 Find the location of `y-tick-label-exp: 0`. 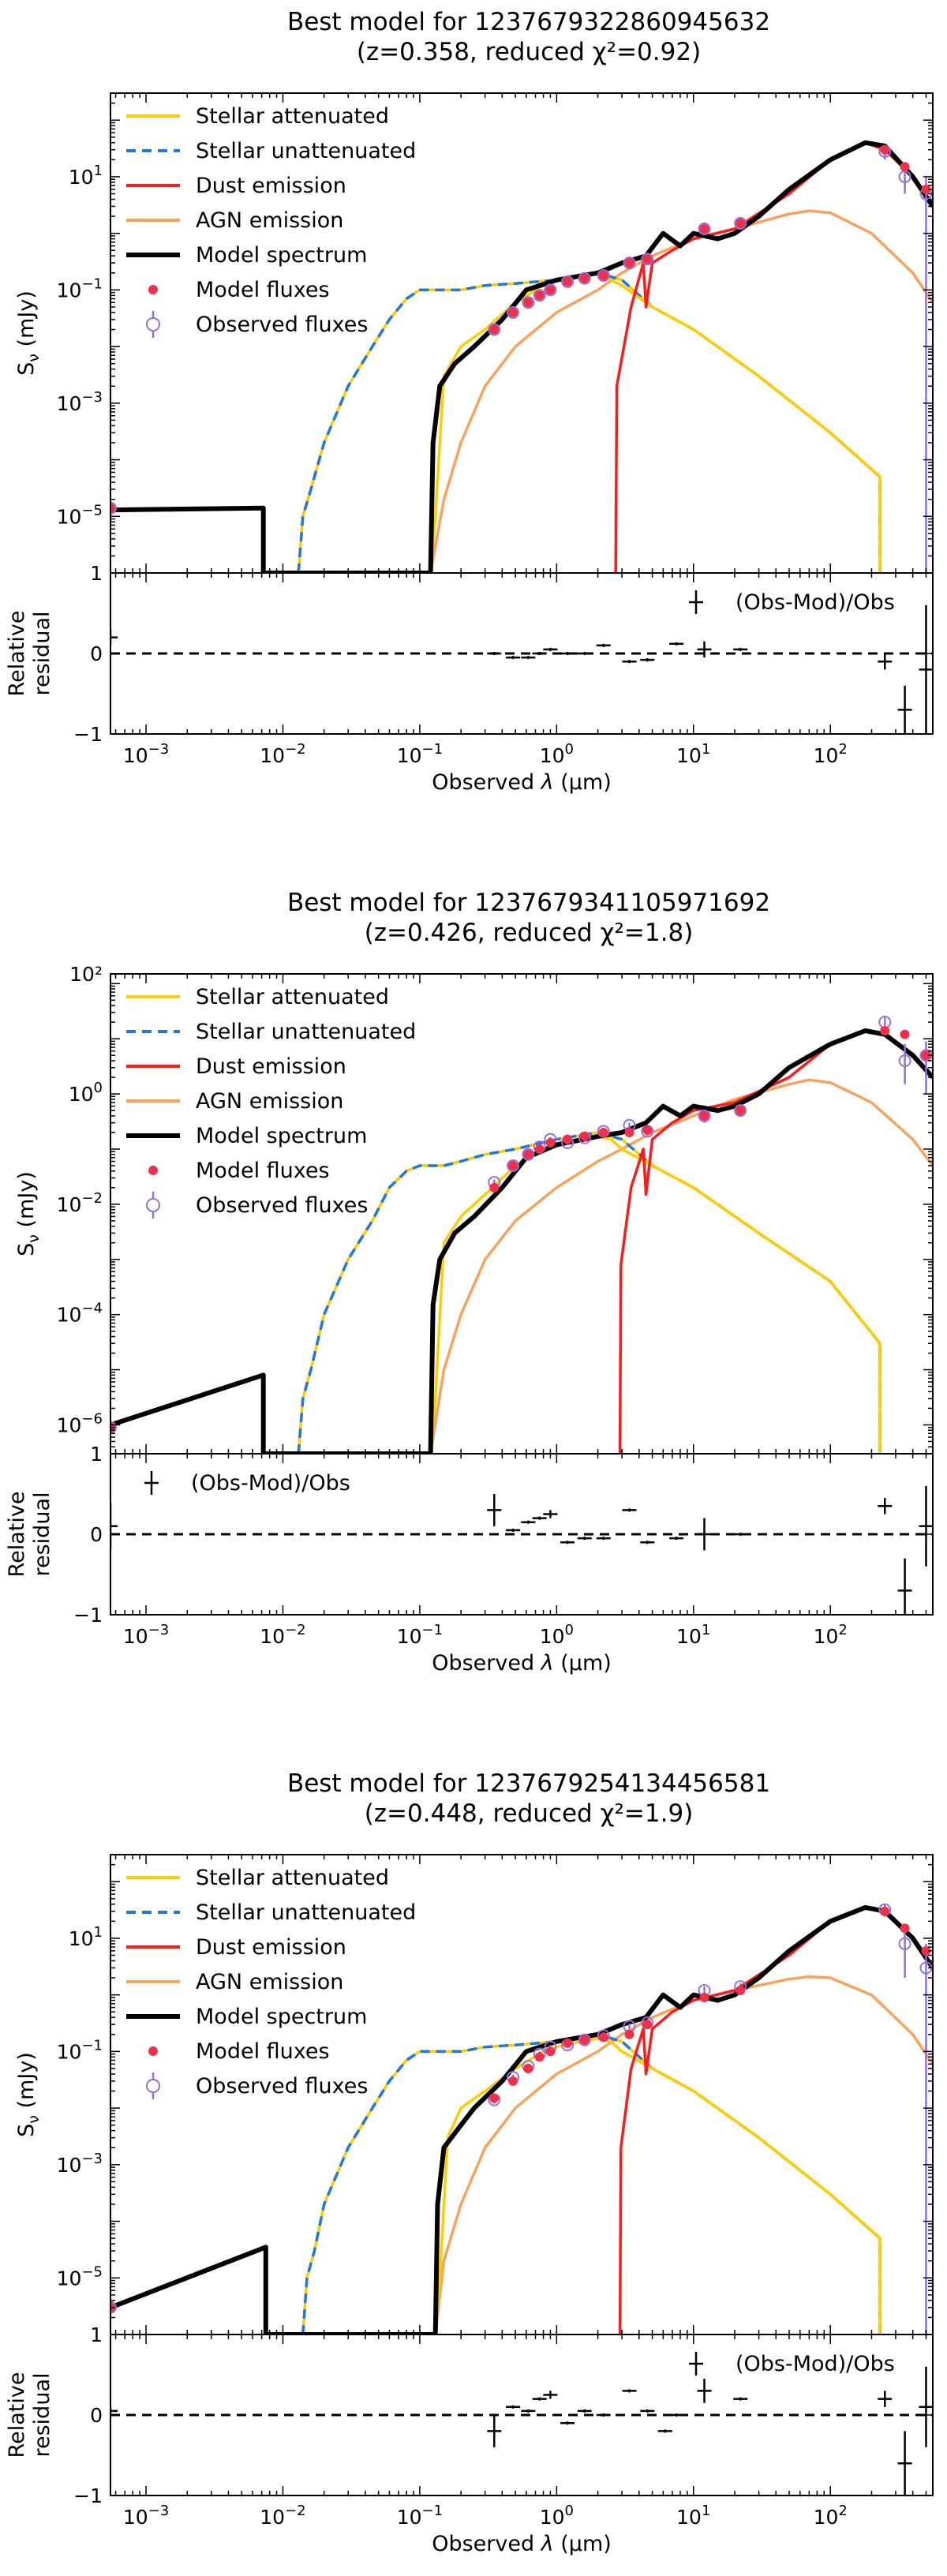

y-tick-label-exp: 0 is located at coordinates (98, 1088).